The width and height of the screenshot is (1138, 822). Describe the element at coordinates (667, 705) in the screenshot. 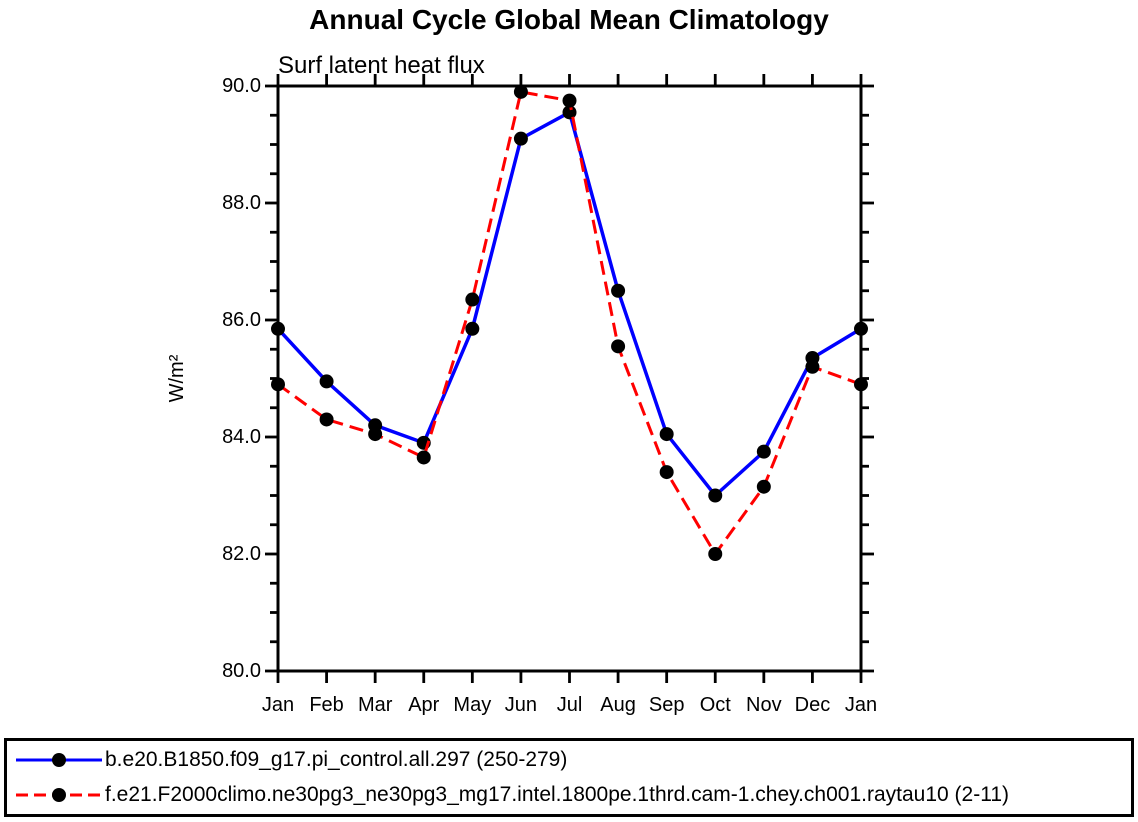

I see `svg-text: Sep` at that location.